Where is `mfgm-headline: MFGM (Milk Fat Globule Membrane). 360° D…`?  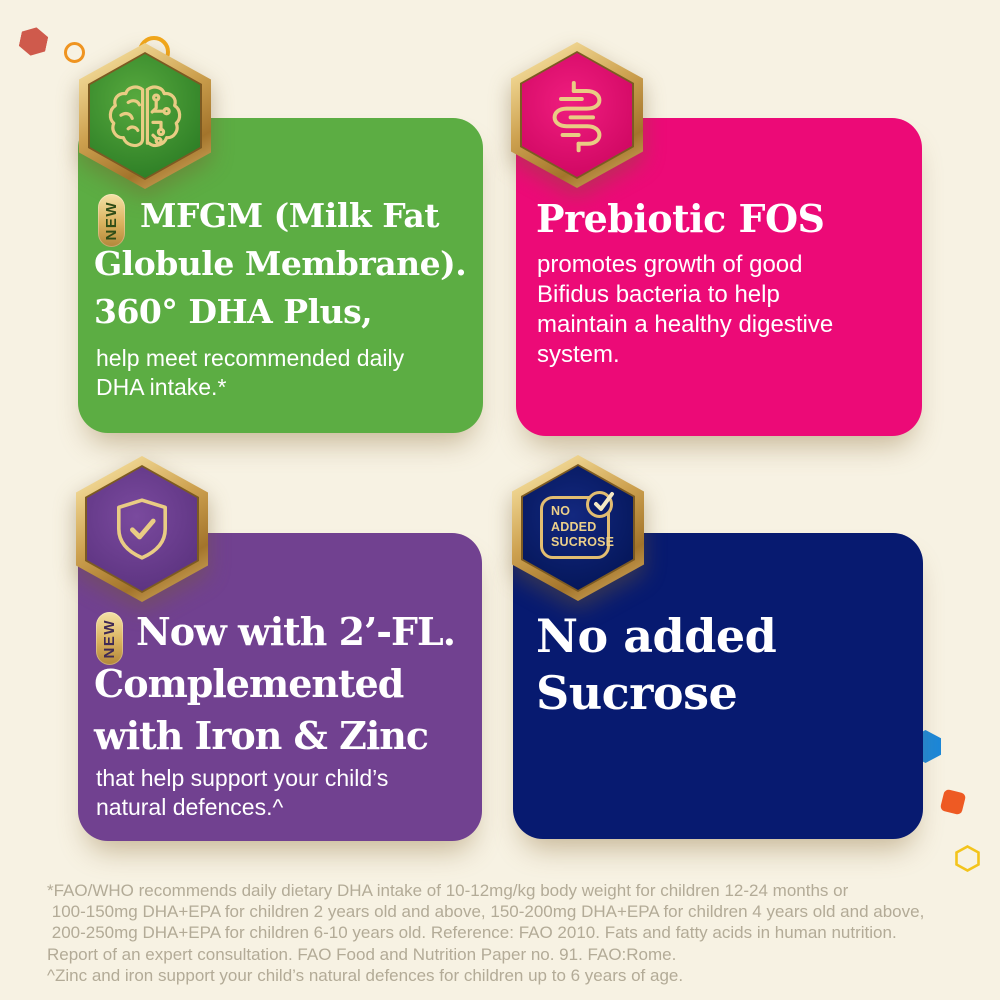
mfgm-headline: MFGM (Milk Fat Globule Membrane). 360° D… is located at coordinates (280, 263).